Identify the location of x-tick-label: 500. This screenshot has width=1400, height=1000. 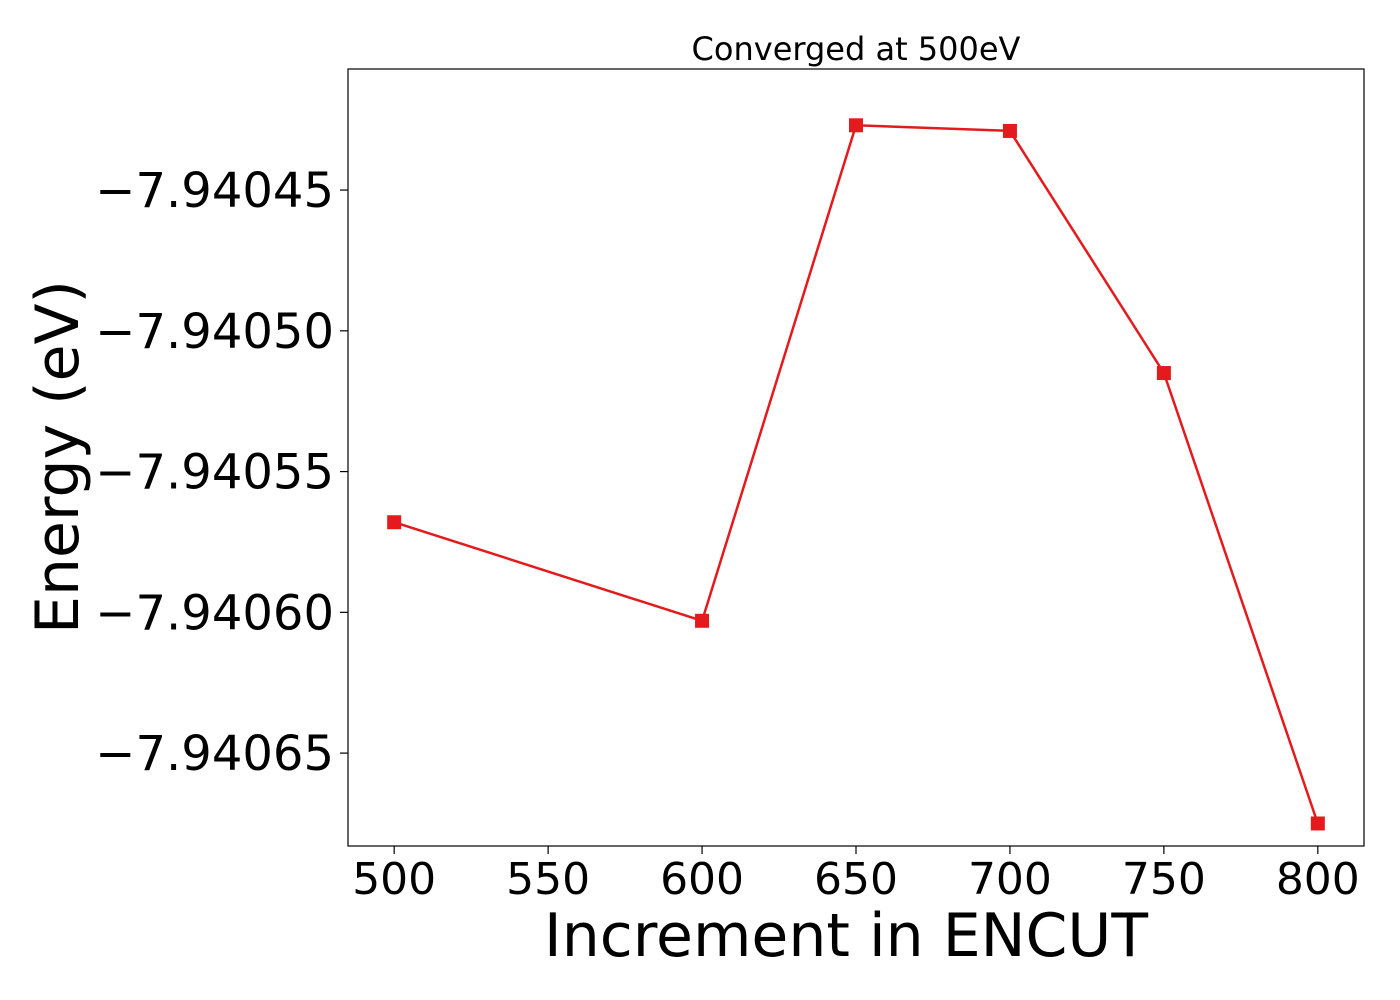
(394, 879).